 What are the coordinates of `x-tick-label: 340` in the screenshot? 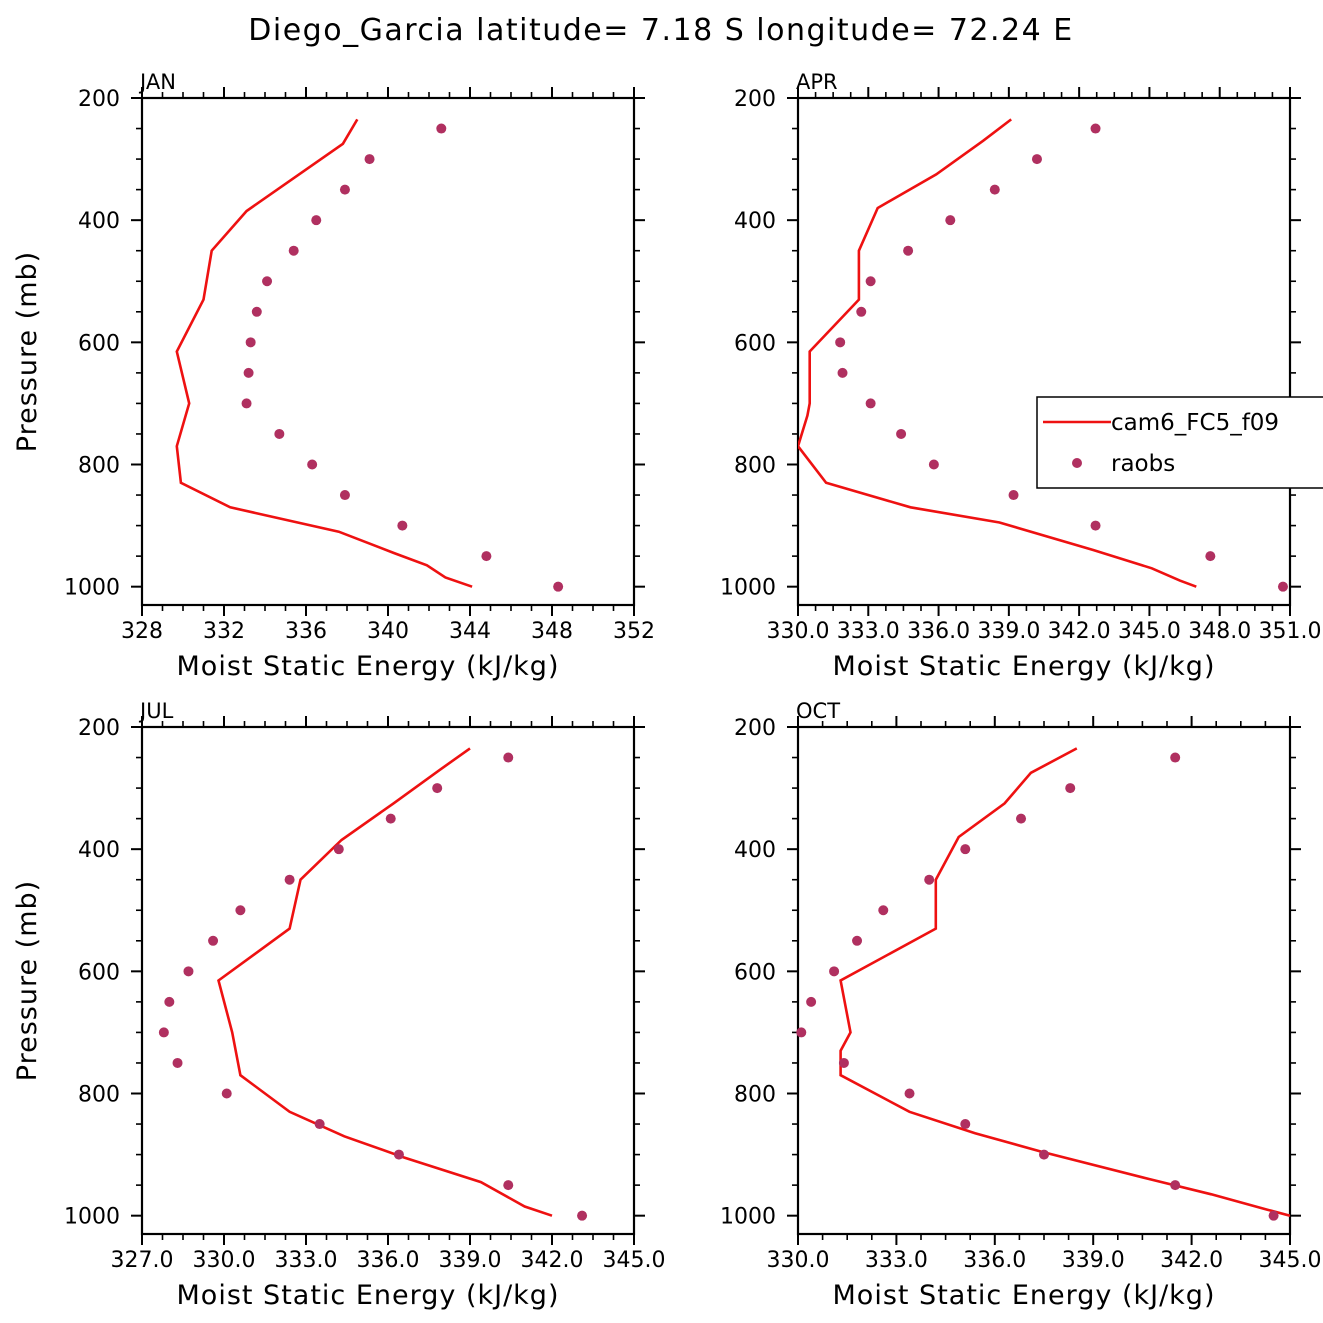 It's located at (388, 631).